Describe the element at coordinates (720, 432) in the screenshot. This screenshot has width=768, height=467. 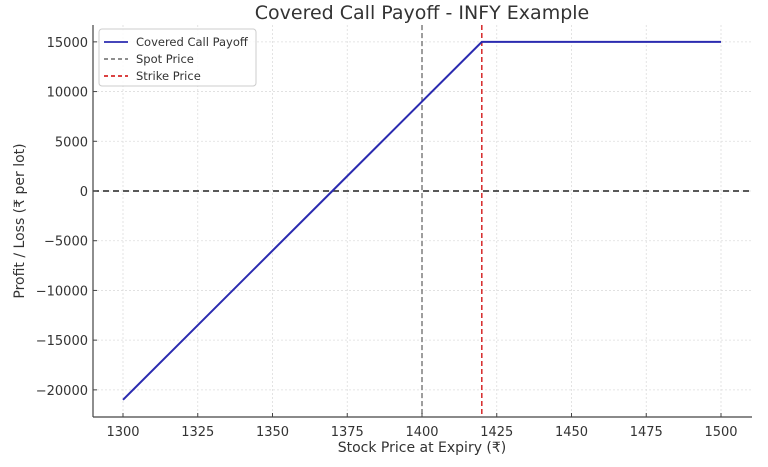
I see `x-tick-label: 1500` at that location.